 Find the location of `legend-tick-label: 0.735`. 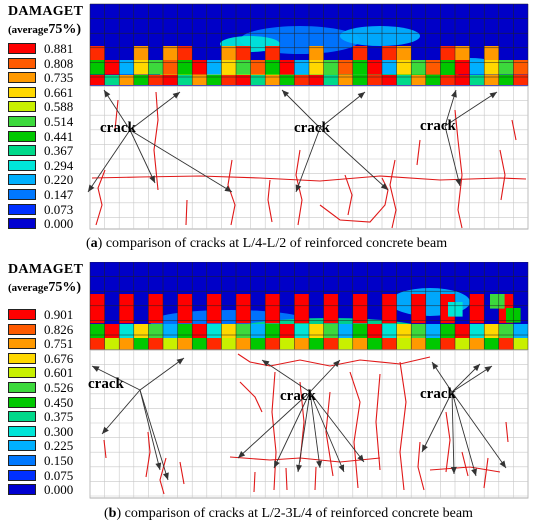

legend-tick-label: 0.735 is located at coordinates (59, 78).